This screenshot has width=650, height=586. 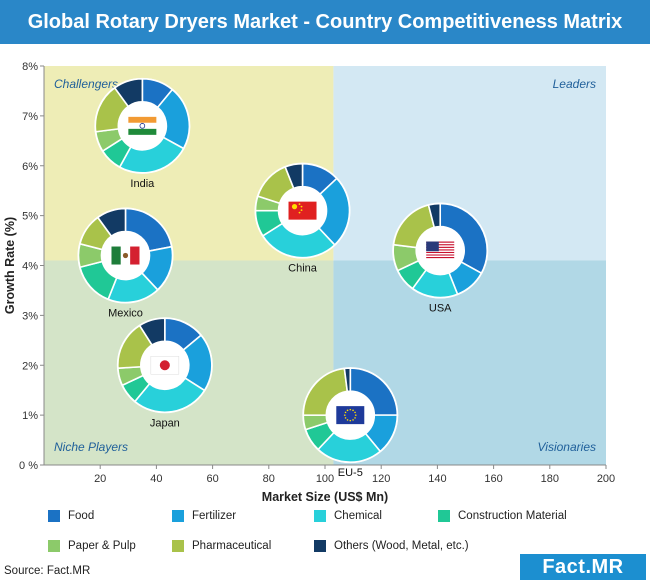 I want to click on legend-item-fertilizer: Fertilizer, so click(x=204, y=516).